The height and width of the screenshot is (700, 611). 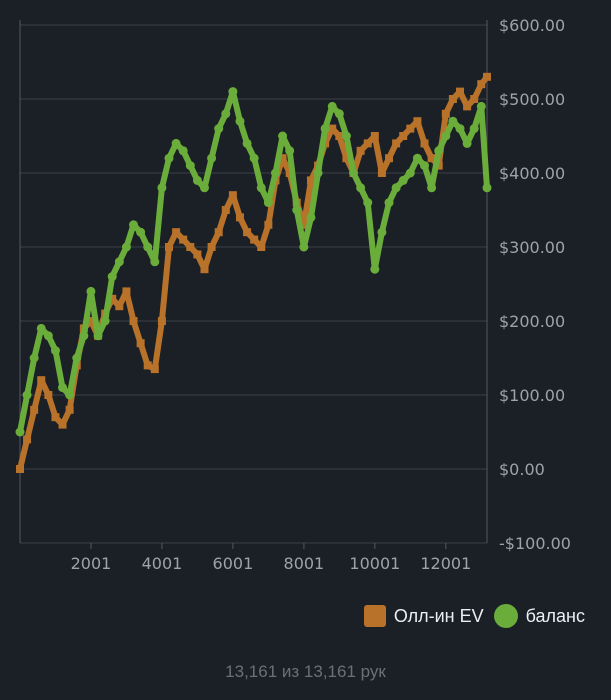 I want to click on legend-item-balance: баланс, so click(x=539, y=616).